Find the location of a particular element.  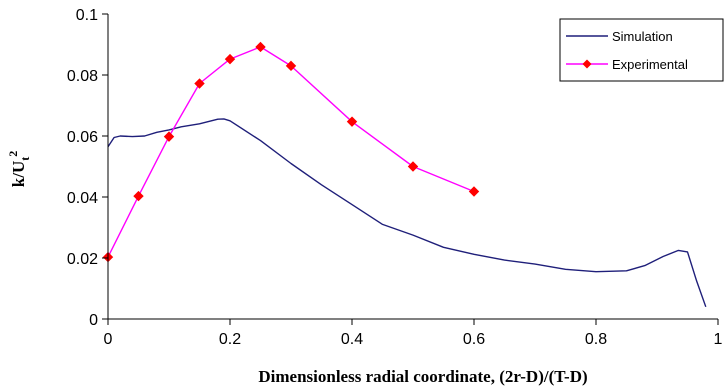

legend-box is located at coordinates (641, 50).